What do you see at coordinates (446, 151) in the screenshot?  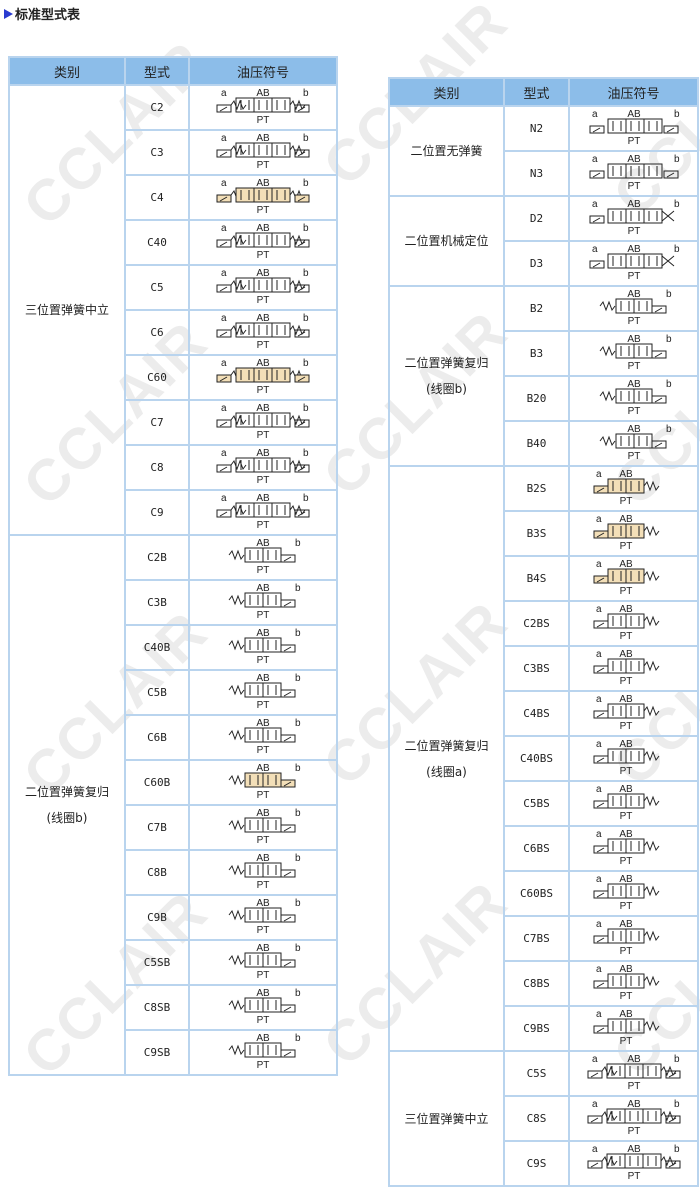 I see `category-cell: 二位置无弹簧` at bounding box center [446, 151].